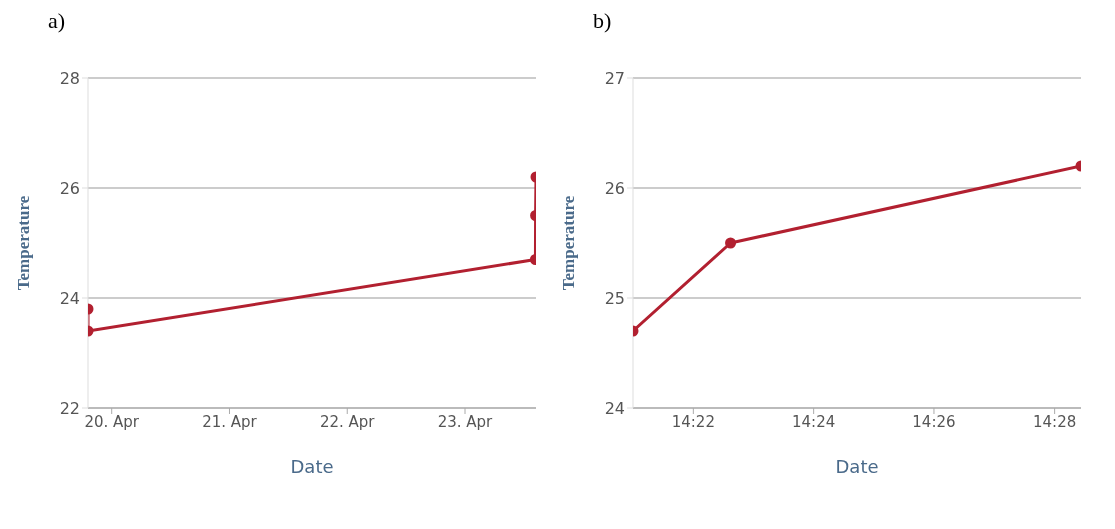 The height and width of the screenshot is (529, 1115). What do you see at coordinates (230, 421) in the screenshot?
I see `x-tick-label: 21. Apr` at bounding box center [230, 421].